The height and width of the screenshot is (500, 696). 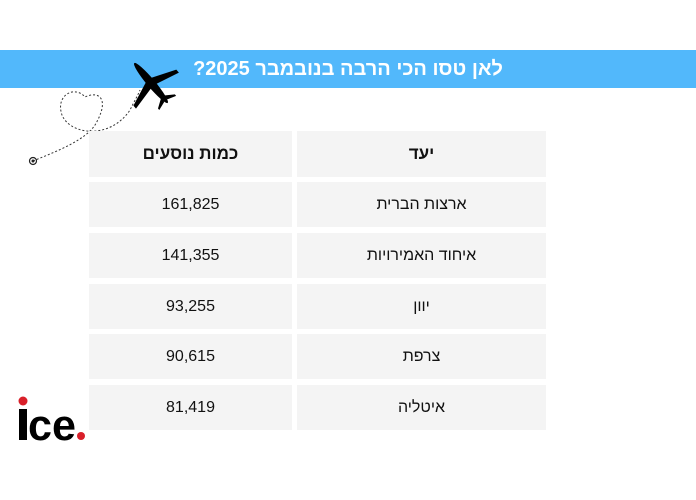 What do you see at coordinates (190, 204) in the screenshot?
I see `passengers-cell: 161,825` at bounding box center [190, 204].